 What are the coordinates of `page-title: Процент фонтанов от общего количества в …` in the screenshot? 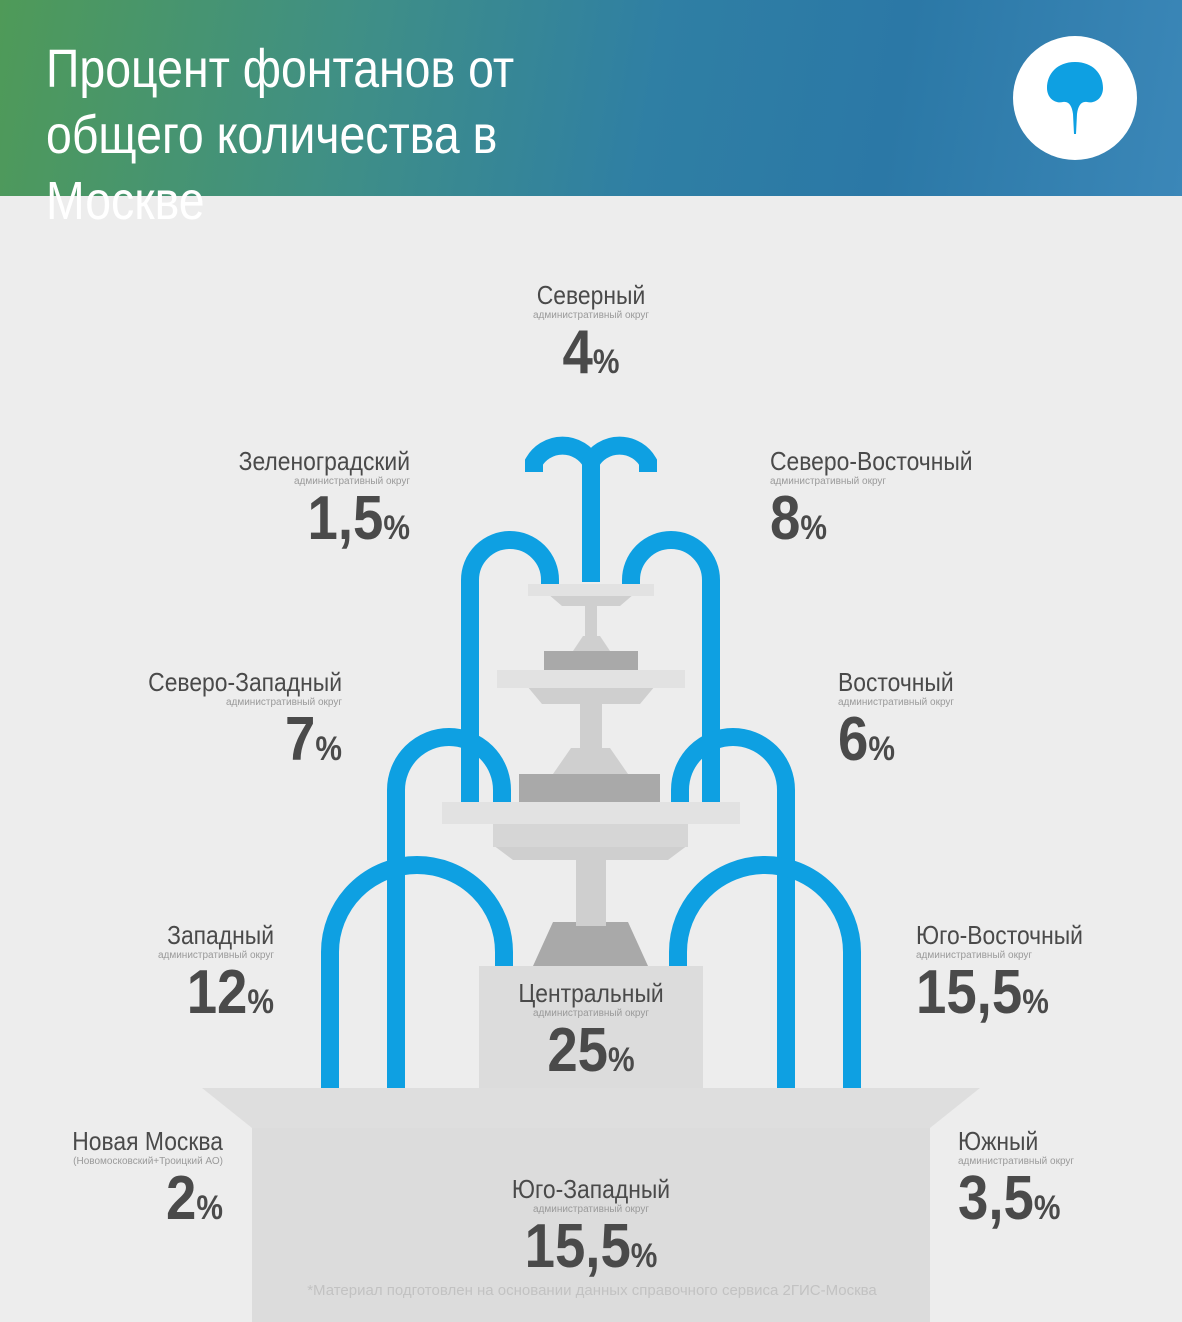 It's located at (280, 135).